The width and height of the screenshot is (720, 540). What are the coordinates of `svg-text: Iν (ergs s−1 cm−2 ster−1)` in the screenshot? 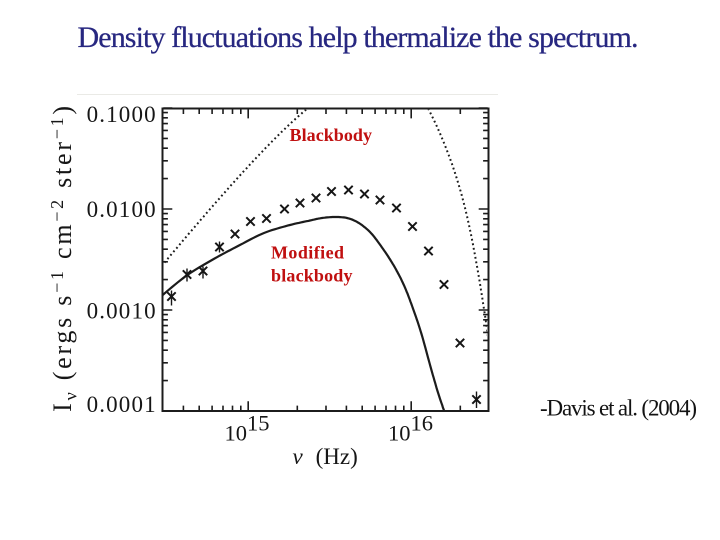 It's located at (64, 257).